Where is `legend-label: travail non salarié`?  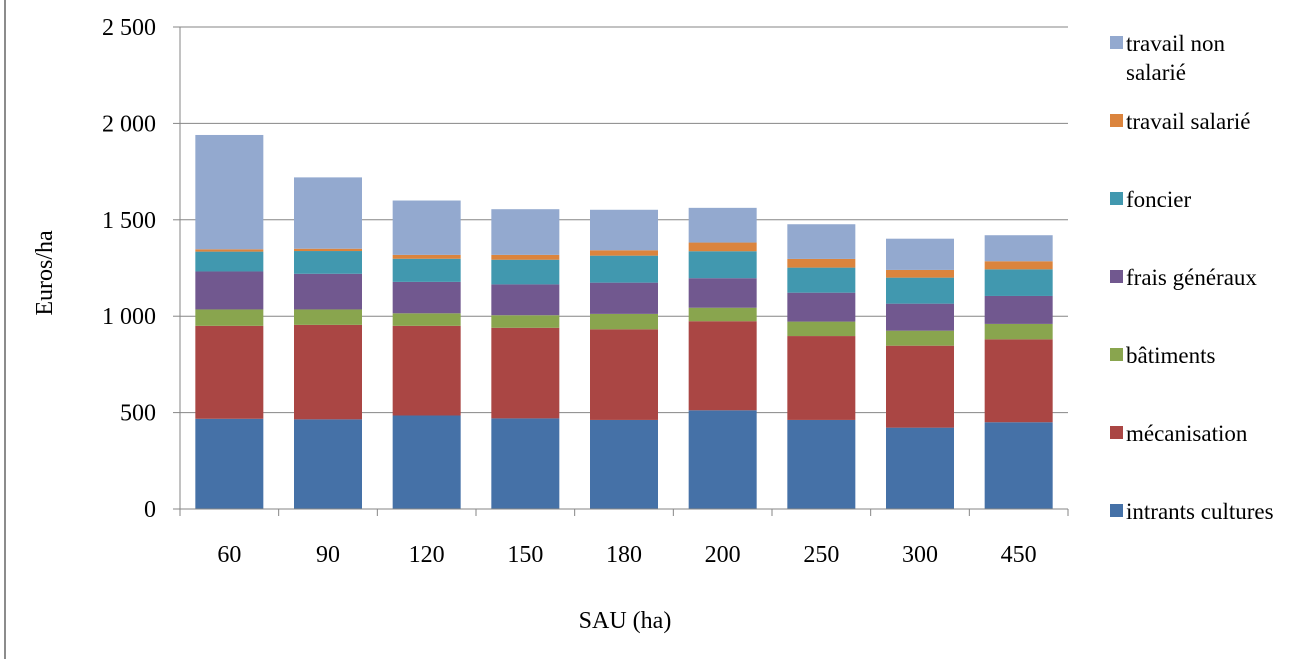 legend-label: travail non salarié is located at coordinates (1175, 58).